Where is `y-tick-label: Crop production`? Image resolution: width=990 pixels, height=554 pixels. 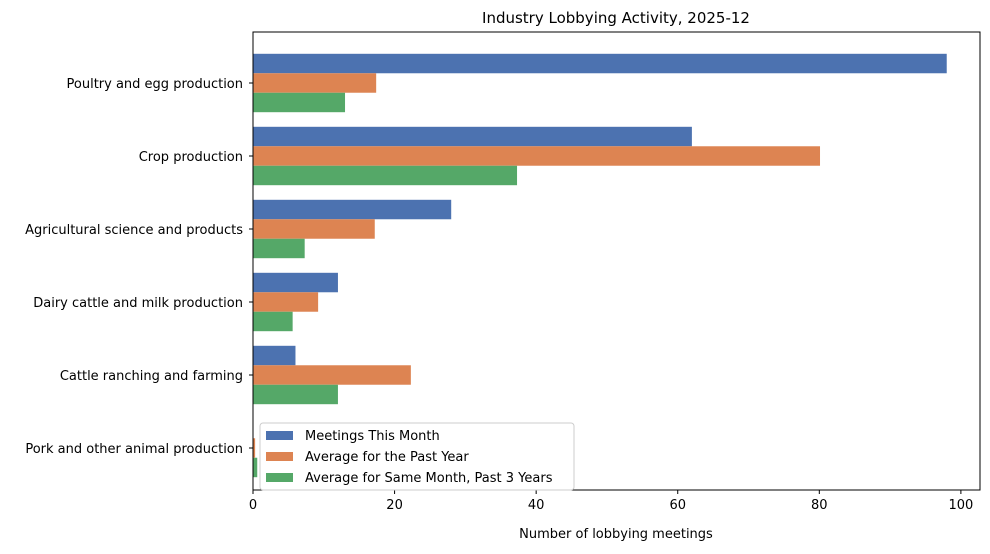
y-tick-label: Crop production is located at coordinates (191, 157).